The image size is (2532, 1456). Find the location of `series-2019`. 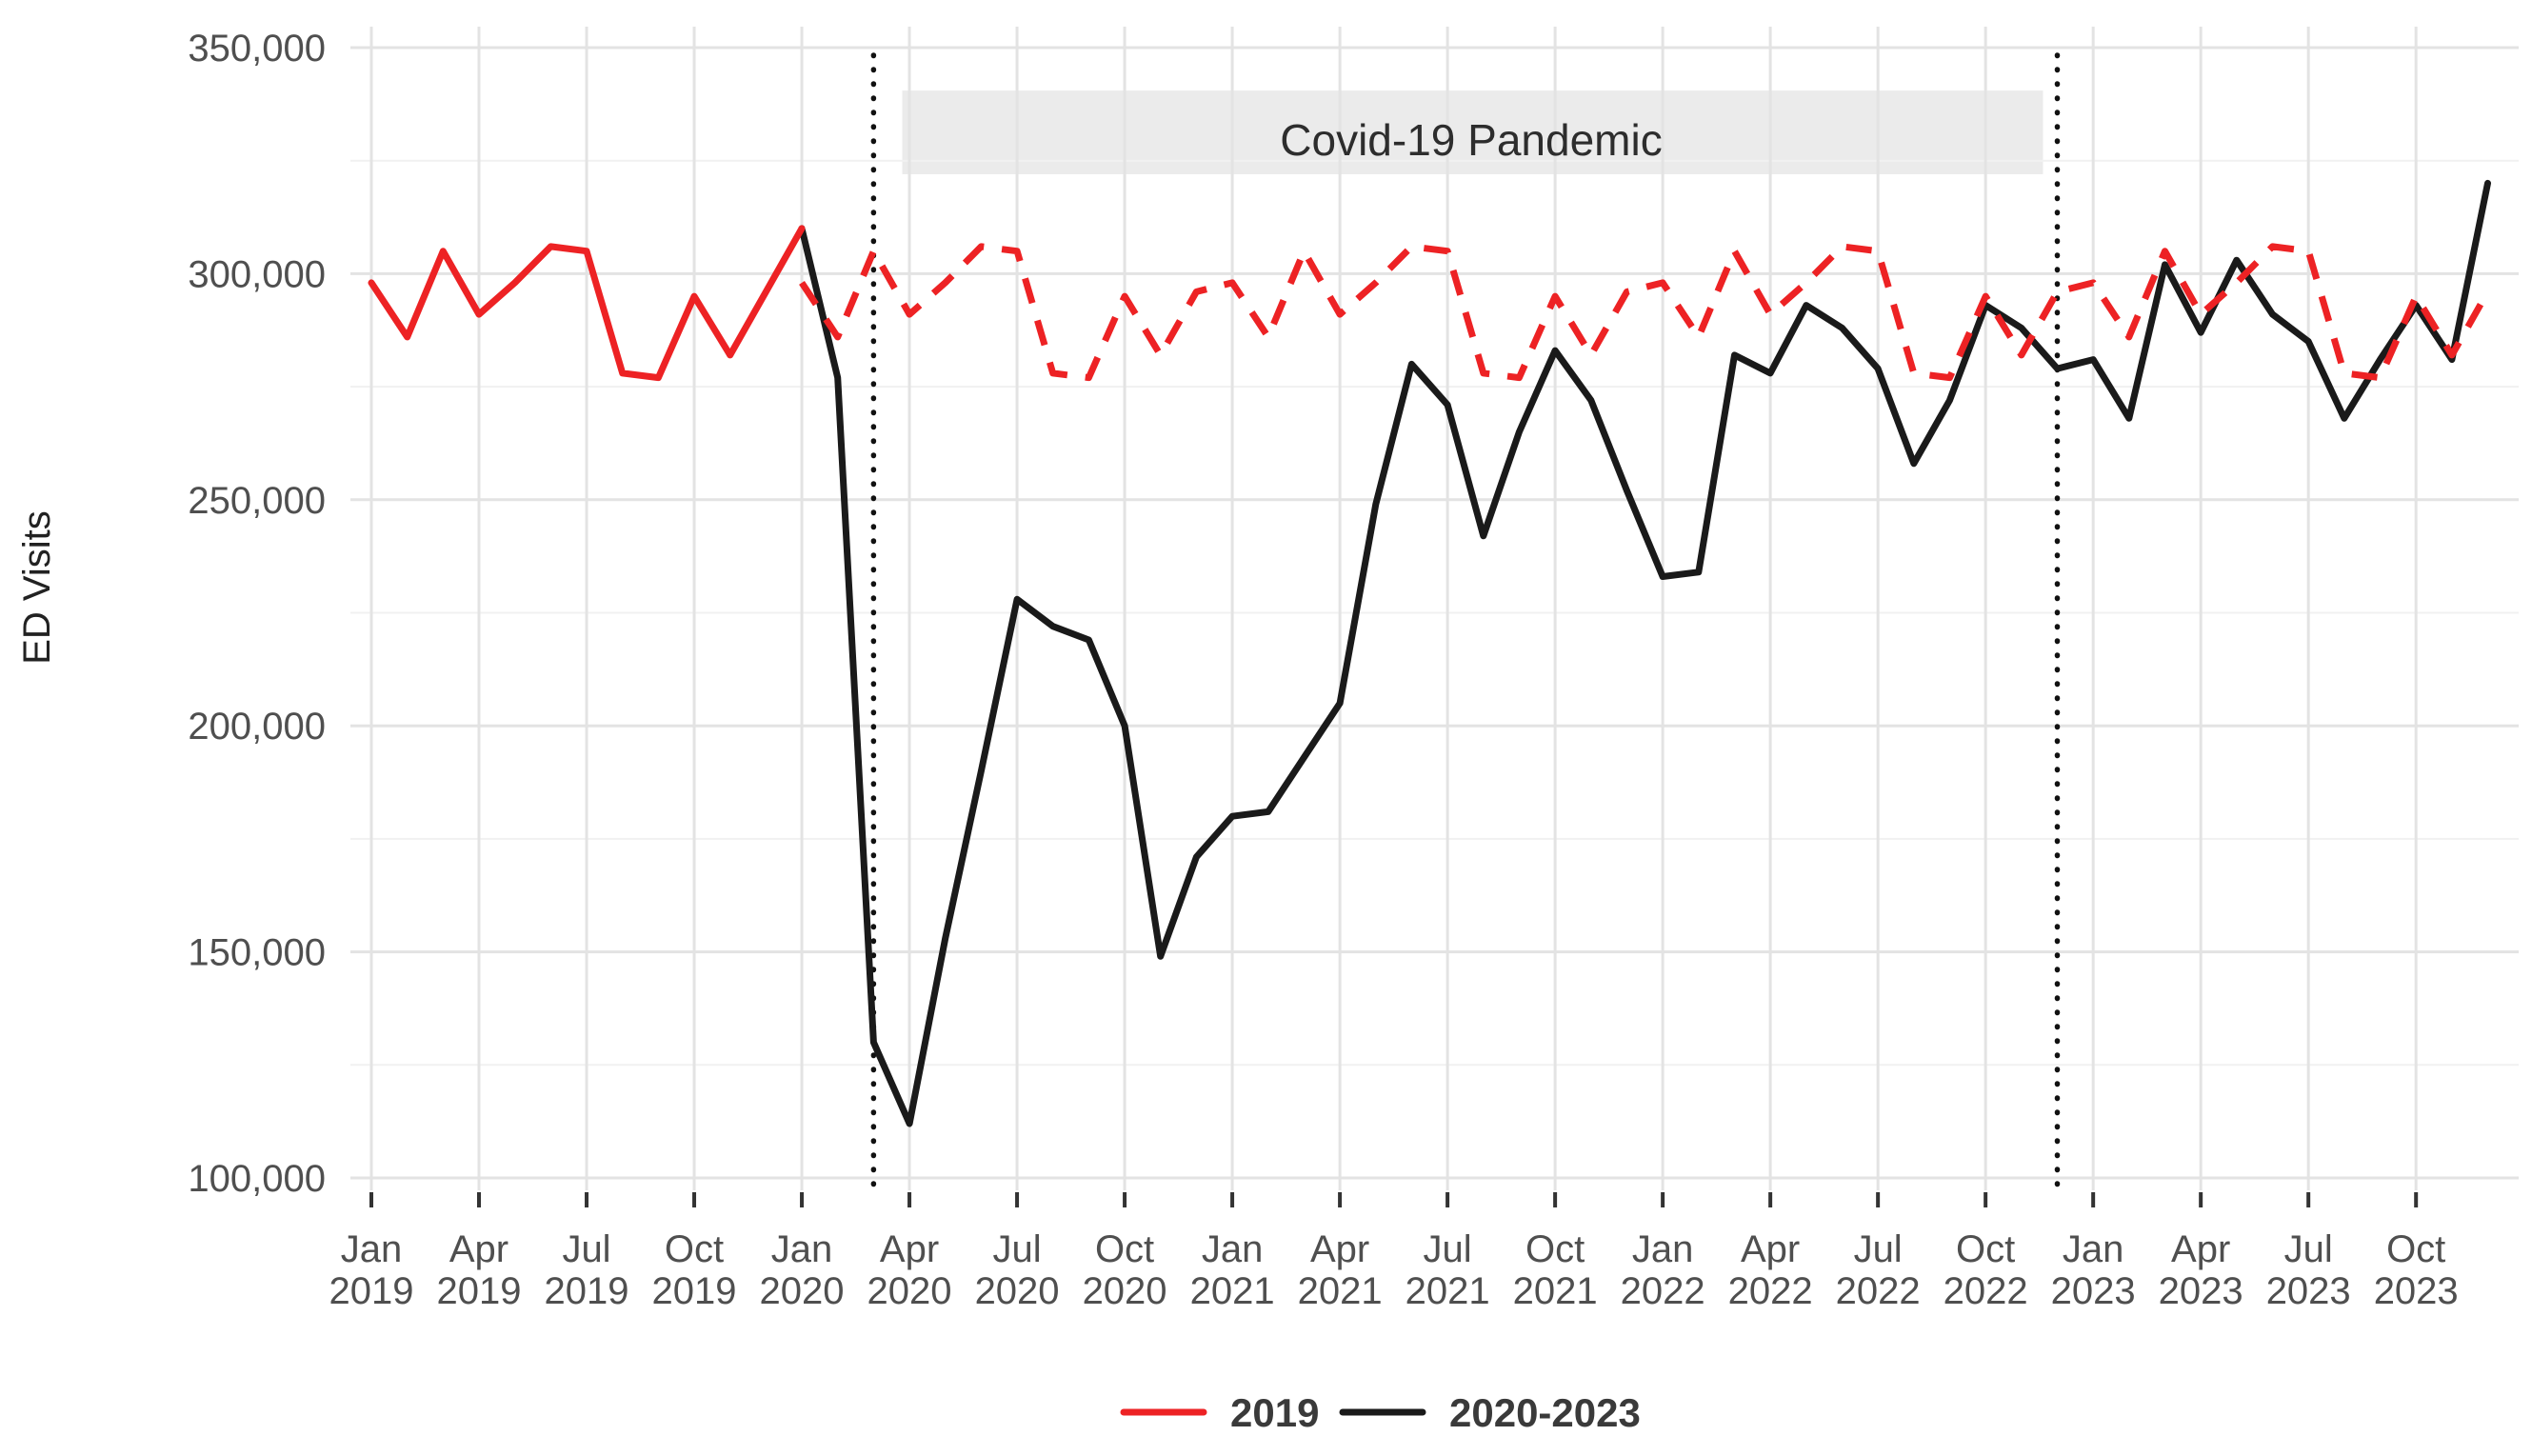

series-2019 is located at coordinates (1429, 304).